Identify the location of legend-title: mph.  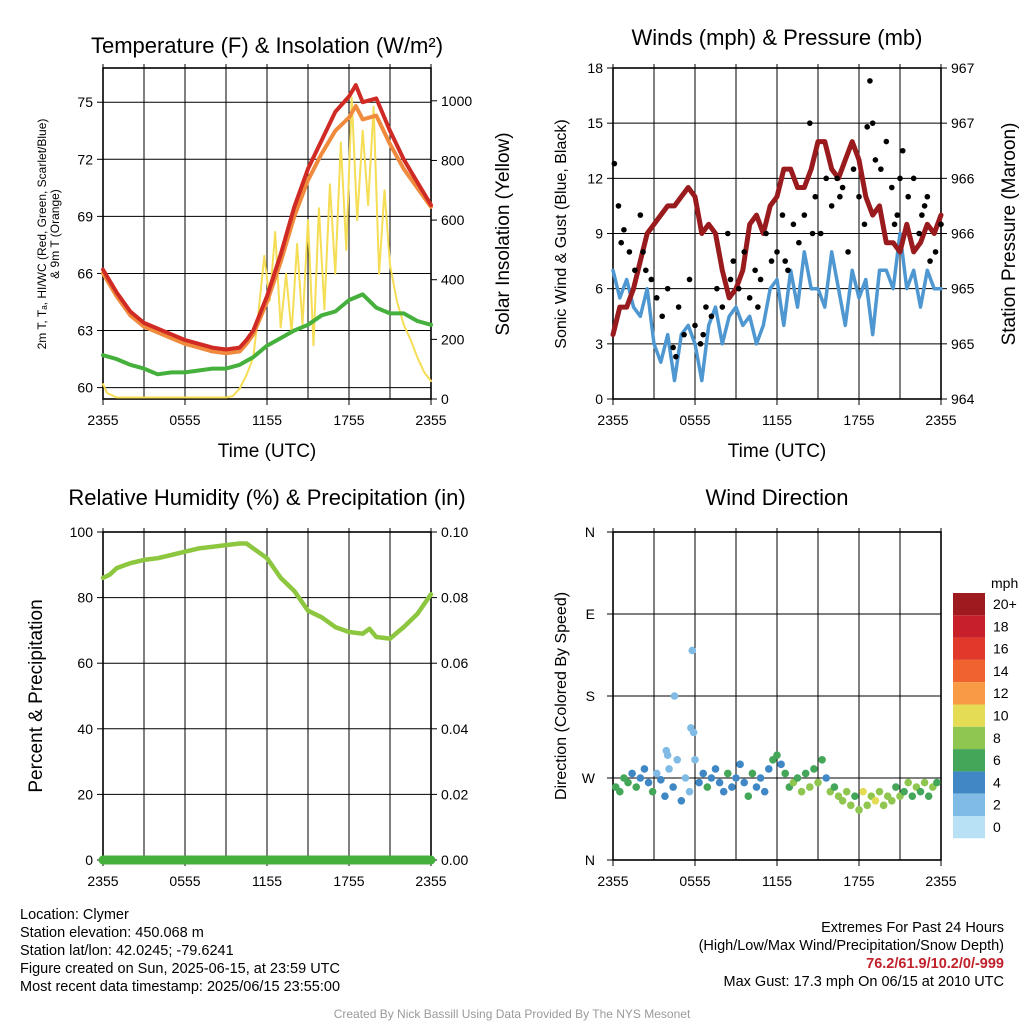
(1004, 583).